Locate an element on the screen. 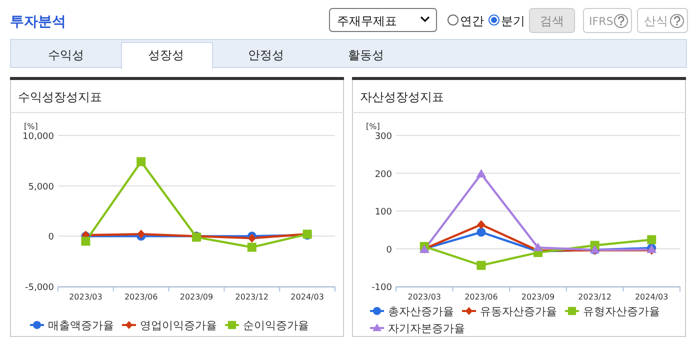  text: 분기 is located at coordinates (513, 21).